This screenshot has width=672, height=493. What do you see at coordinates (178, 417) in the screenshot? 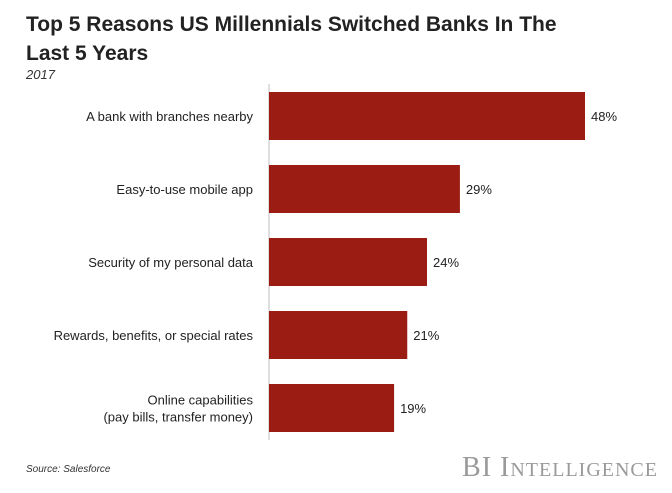
I see `category-label-line: (pay bills, transfer money)` at bounding box center [178, 417].